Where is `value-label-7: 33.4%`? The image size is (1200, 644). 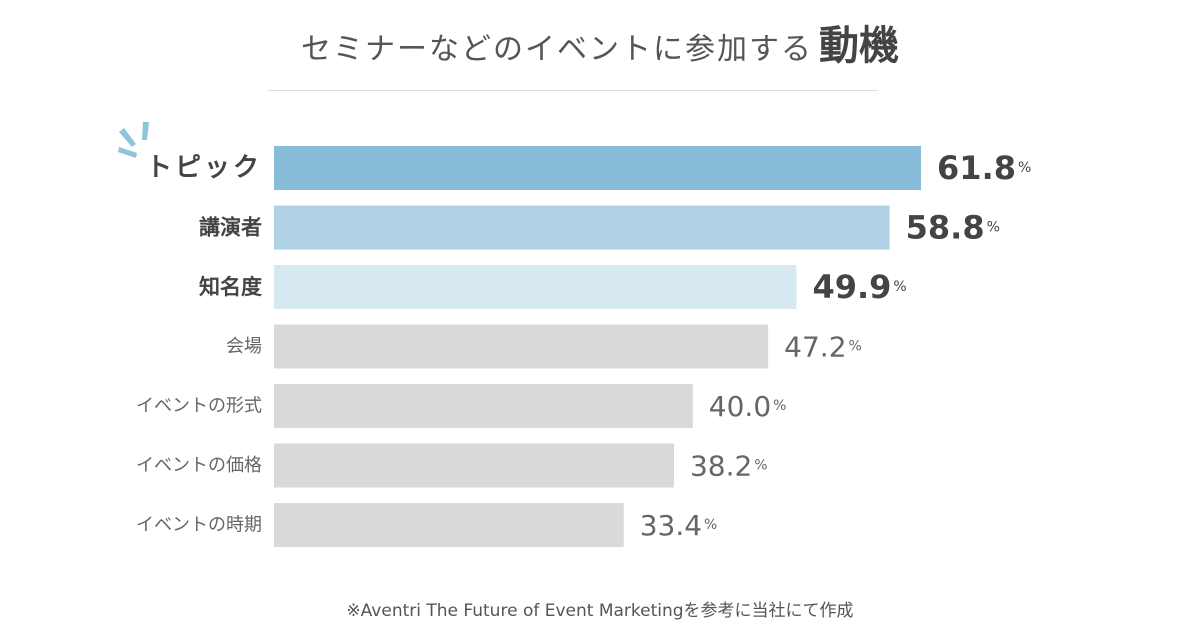
value-label-7: 33.4% is located at coordinates (679, 525).